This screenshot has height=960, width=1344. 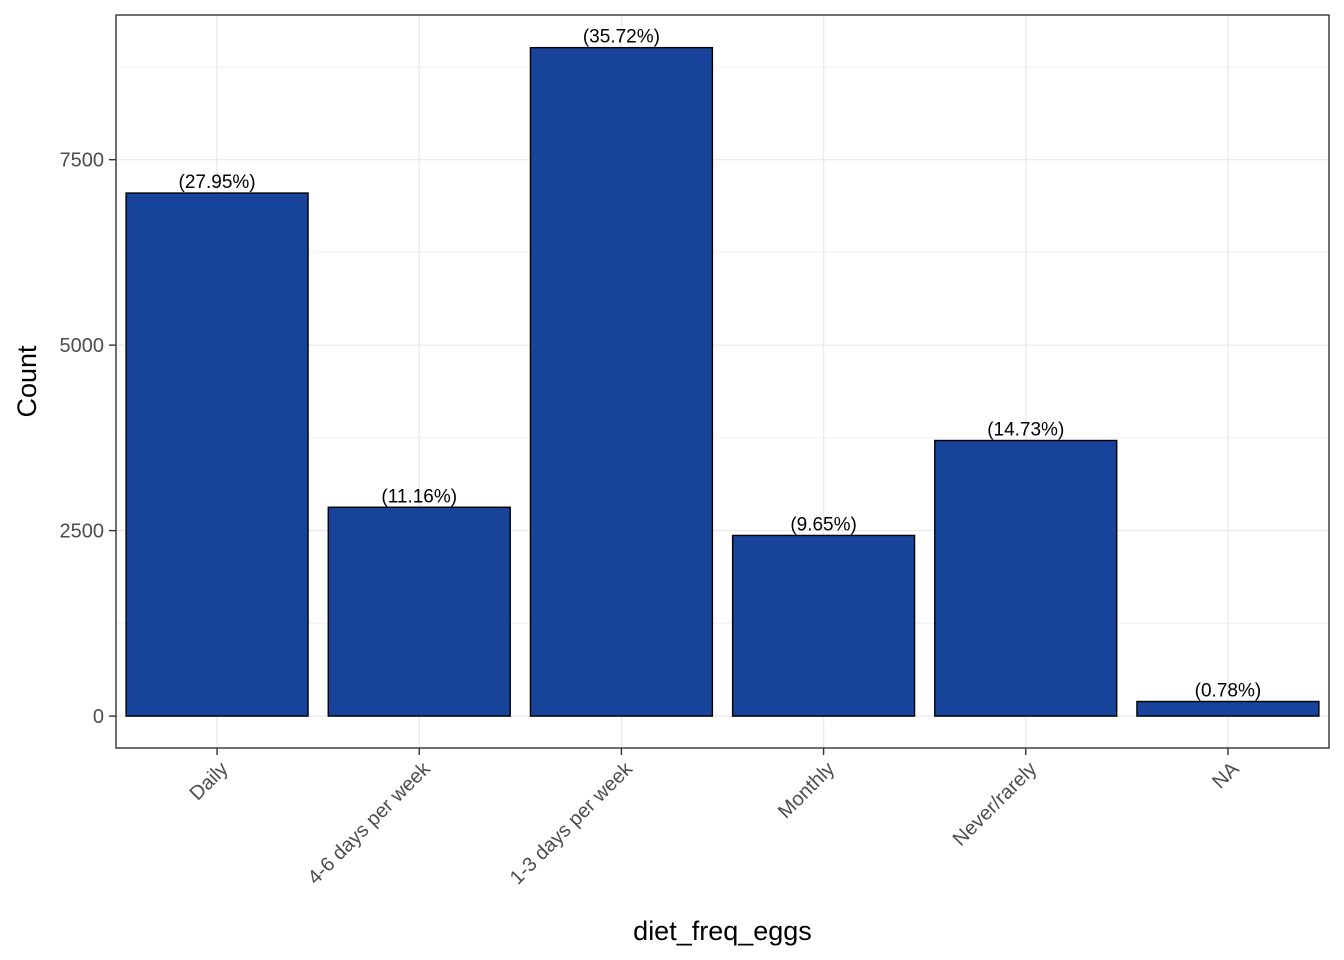 I want to click on y-tick-label: 2500, so click(x=82, y=532).